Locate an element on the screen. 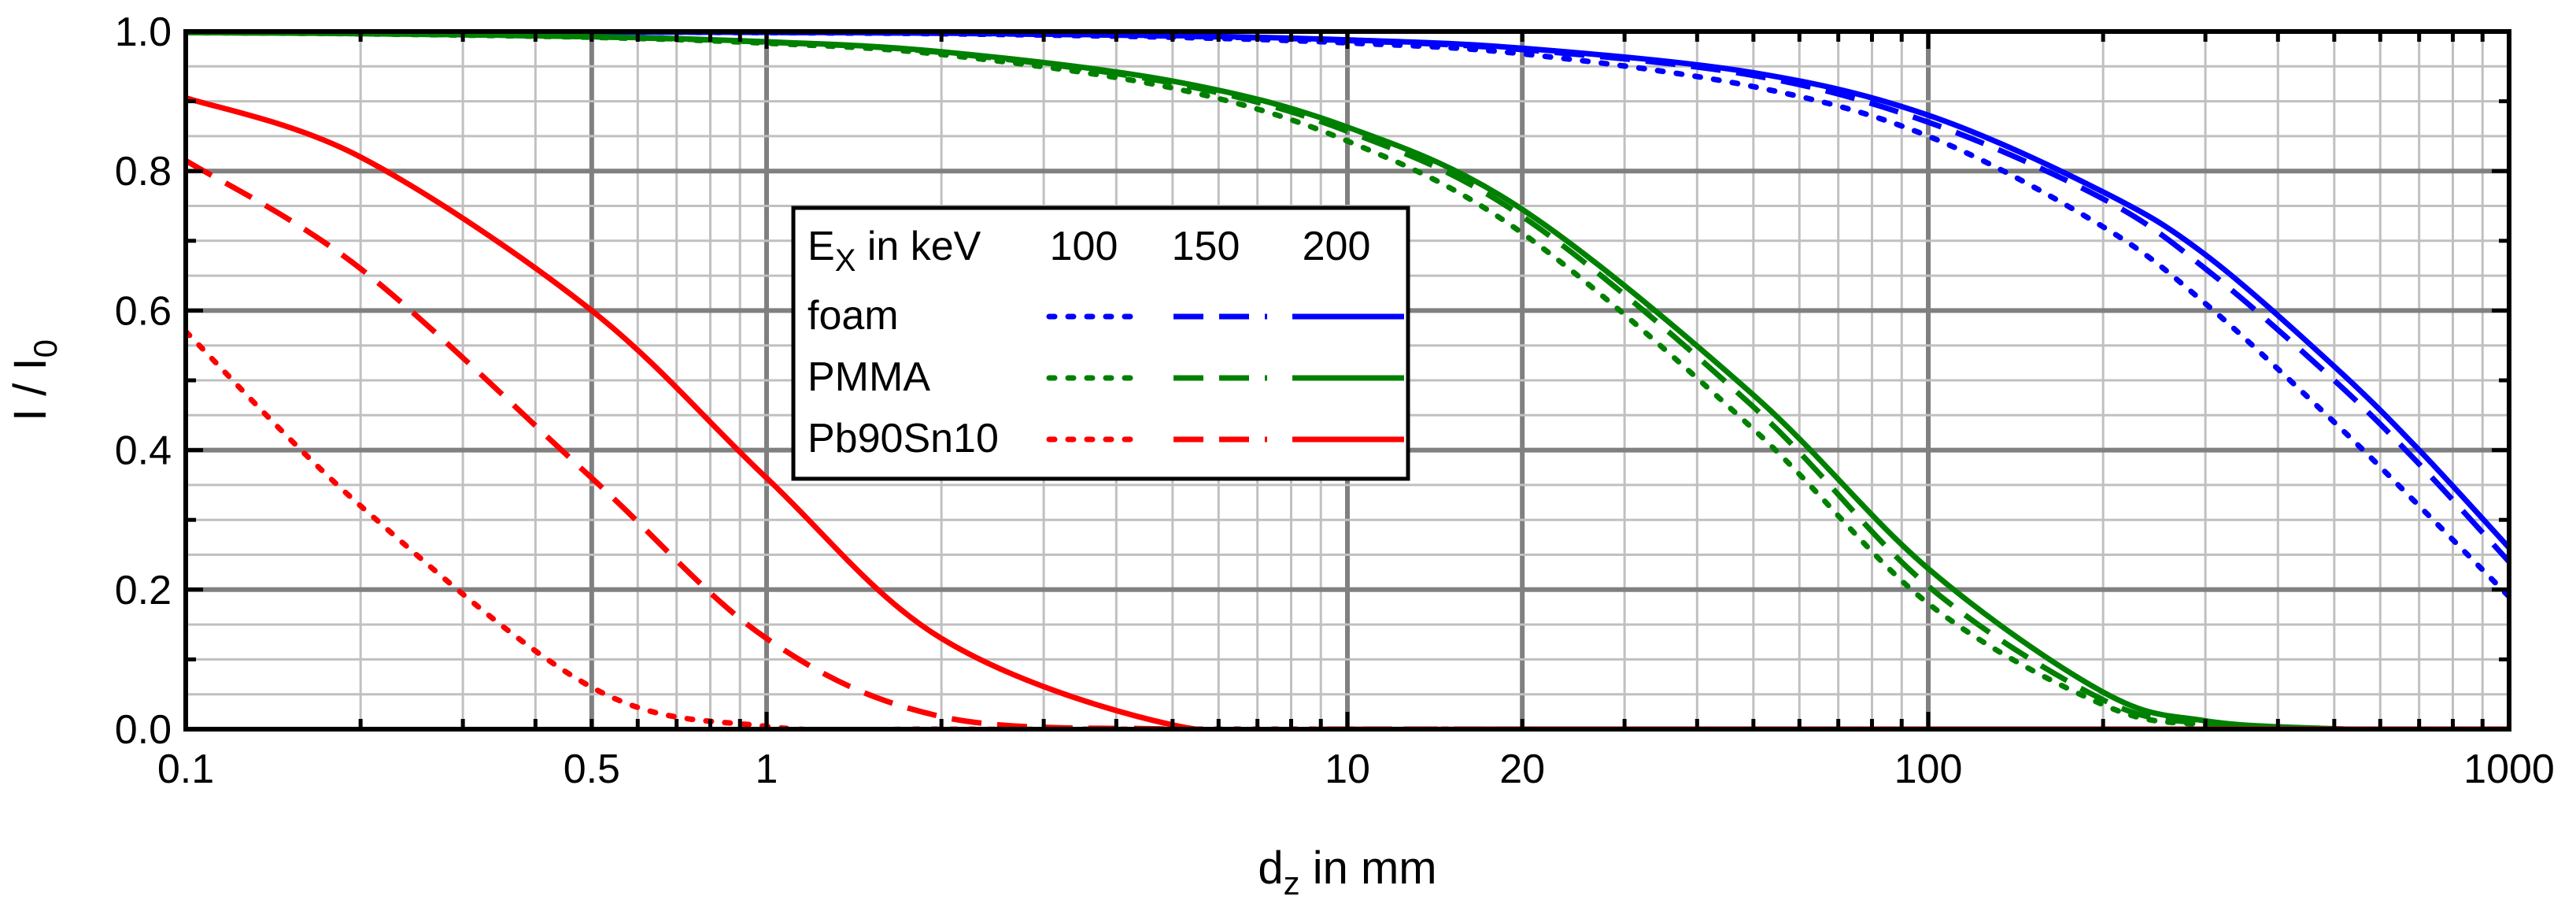  legend: EX in keV 100 150 200 foam PMMA Pb90Sn10 is located at coordinates (1100, 343).